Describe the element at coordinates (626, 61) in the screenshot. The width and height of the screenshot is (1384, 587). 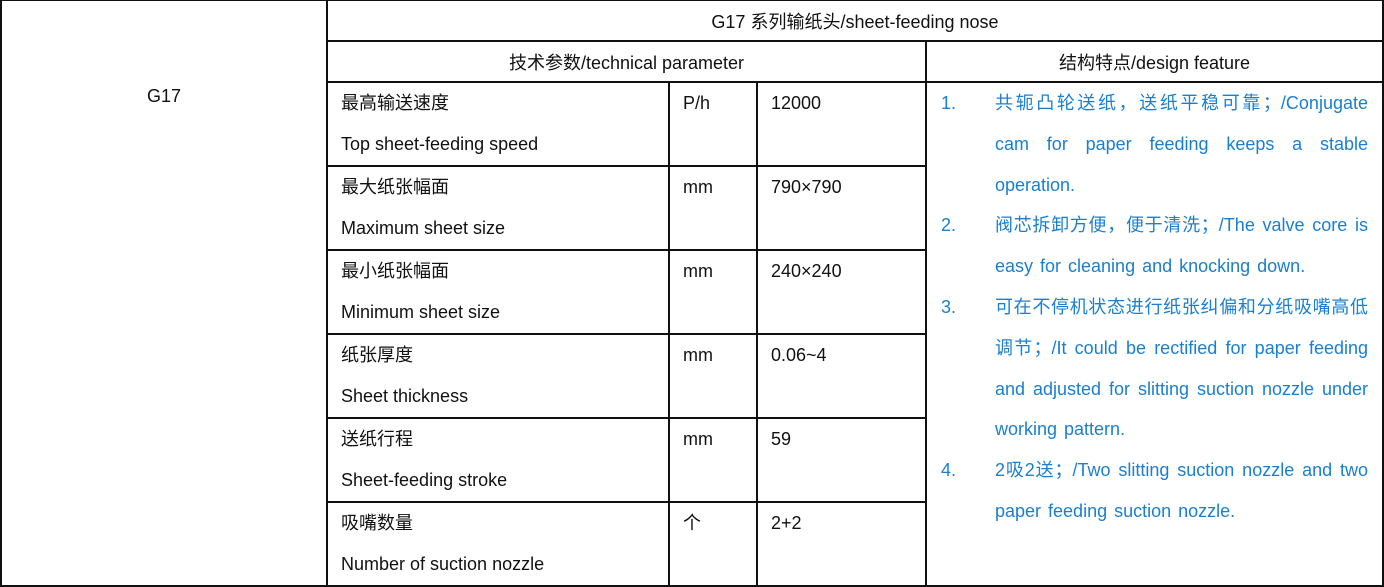
I see `technical-header: 技术参数/technical parameter` at that location.